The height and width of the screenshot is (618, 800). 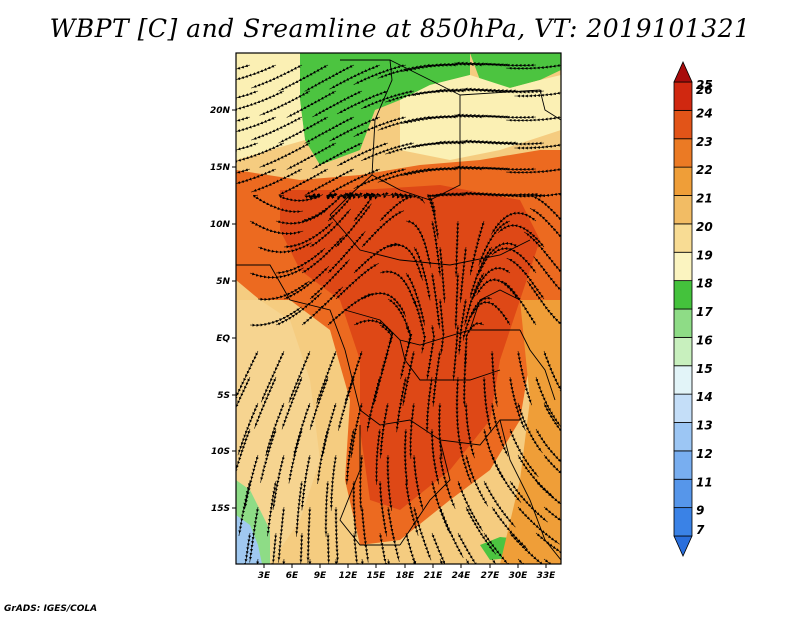 I want to click on colorbar-label: 21, so click(x=704, y=199).